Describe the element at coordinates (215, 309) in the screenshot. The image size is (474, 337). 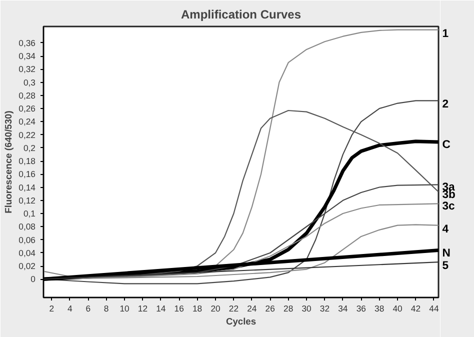
I see `x-tick-label: 20` at that location.